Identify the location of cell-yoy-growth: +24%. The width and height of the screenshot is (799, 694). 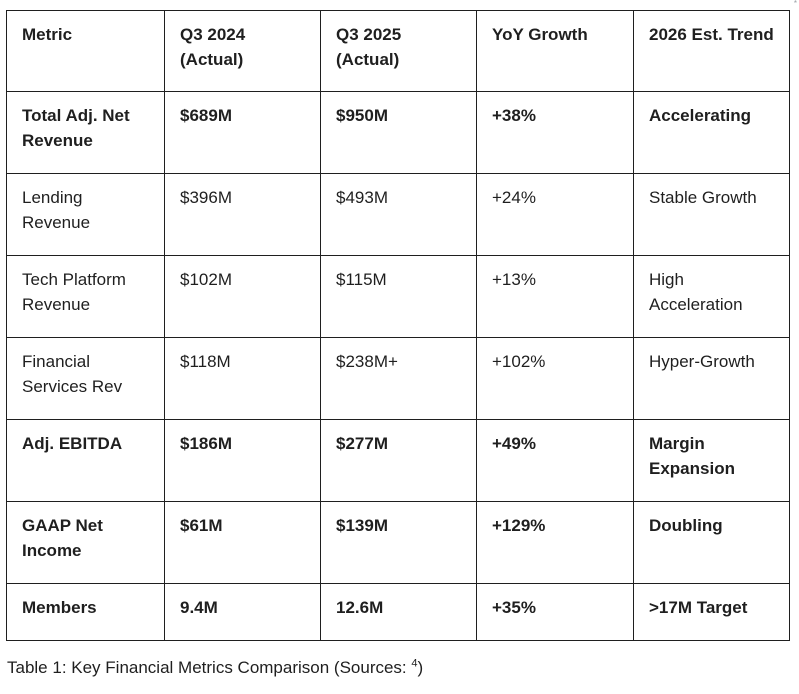
(555, 214).